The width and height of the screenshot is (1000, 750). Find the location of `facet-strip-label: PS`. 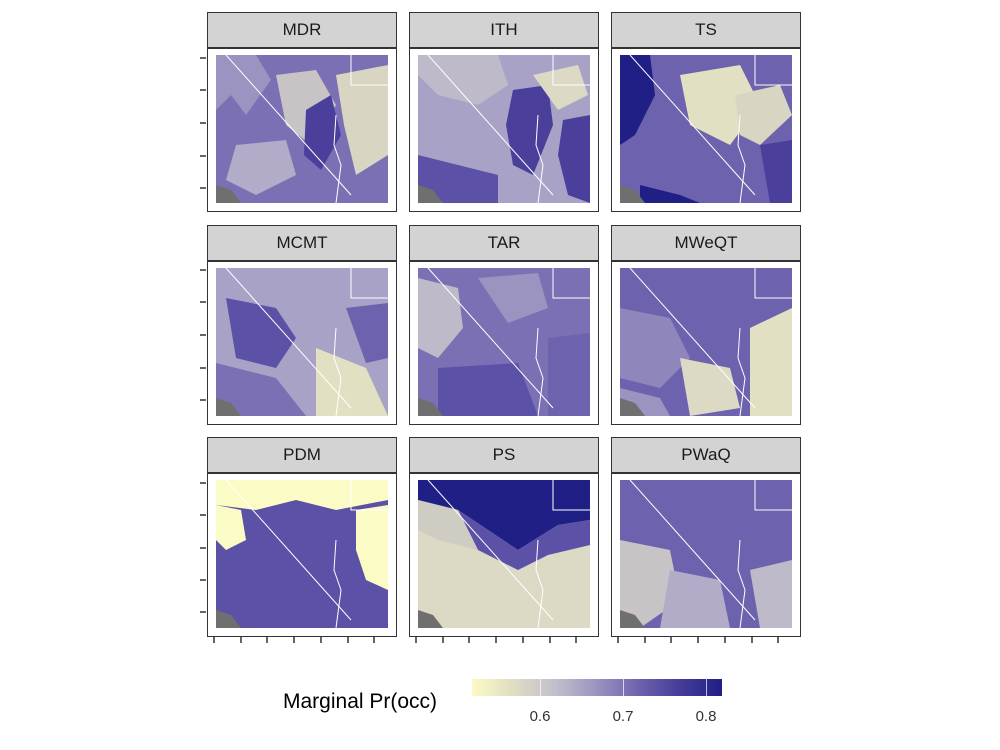

facet-strip-label: PS is located at coordinates (504, 455).